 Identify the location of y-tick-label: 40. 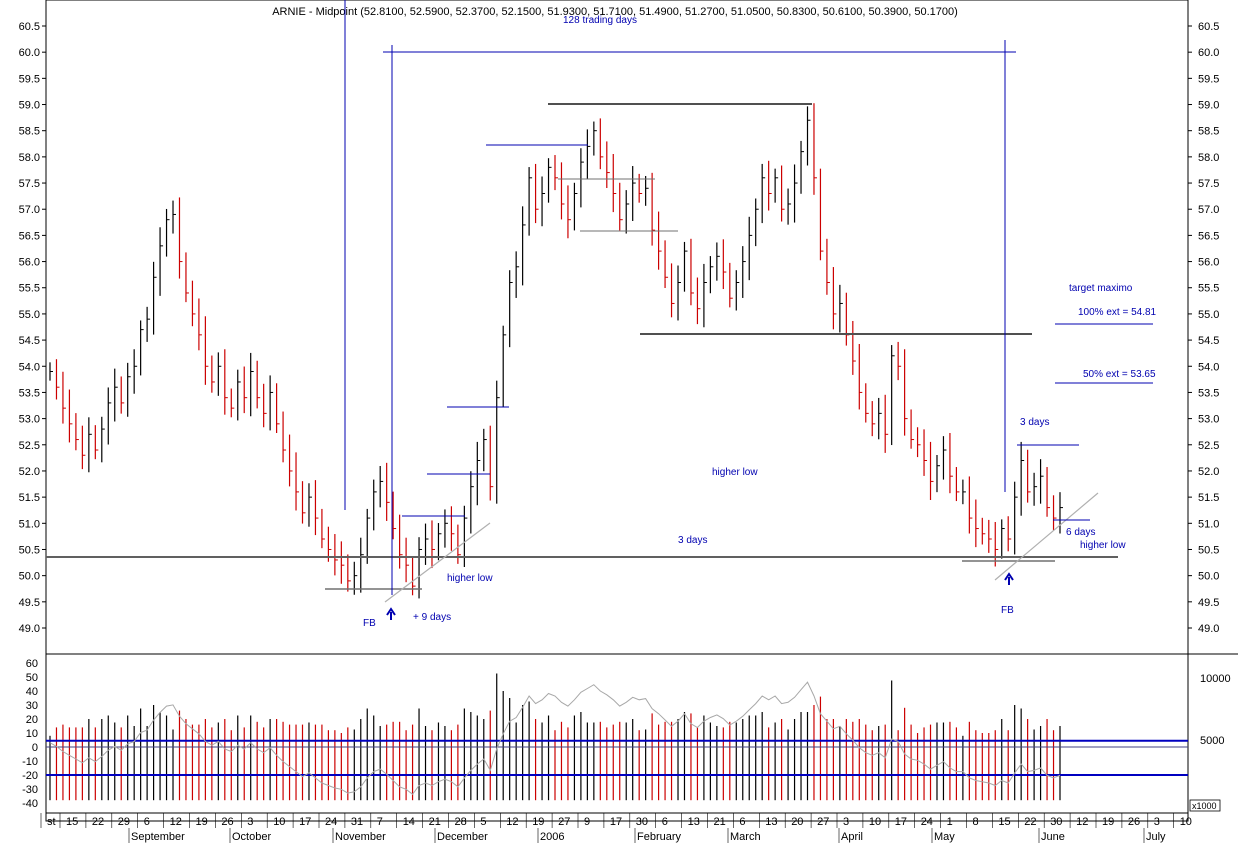
(32, 692).